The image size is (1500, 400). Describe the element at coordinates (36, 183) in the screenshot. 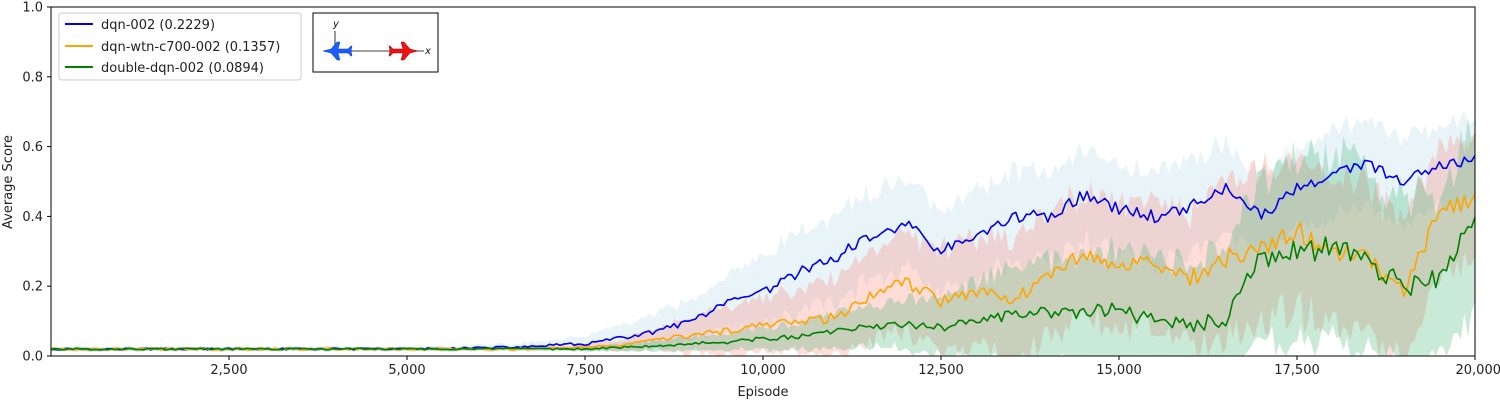

I see `y-axis-ticks: 0.0 0.2 0.4 0.6 0.8 1.0` at that location.